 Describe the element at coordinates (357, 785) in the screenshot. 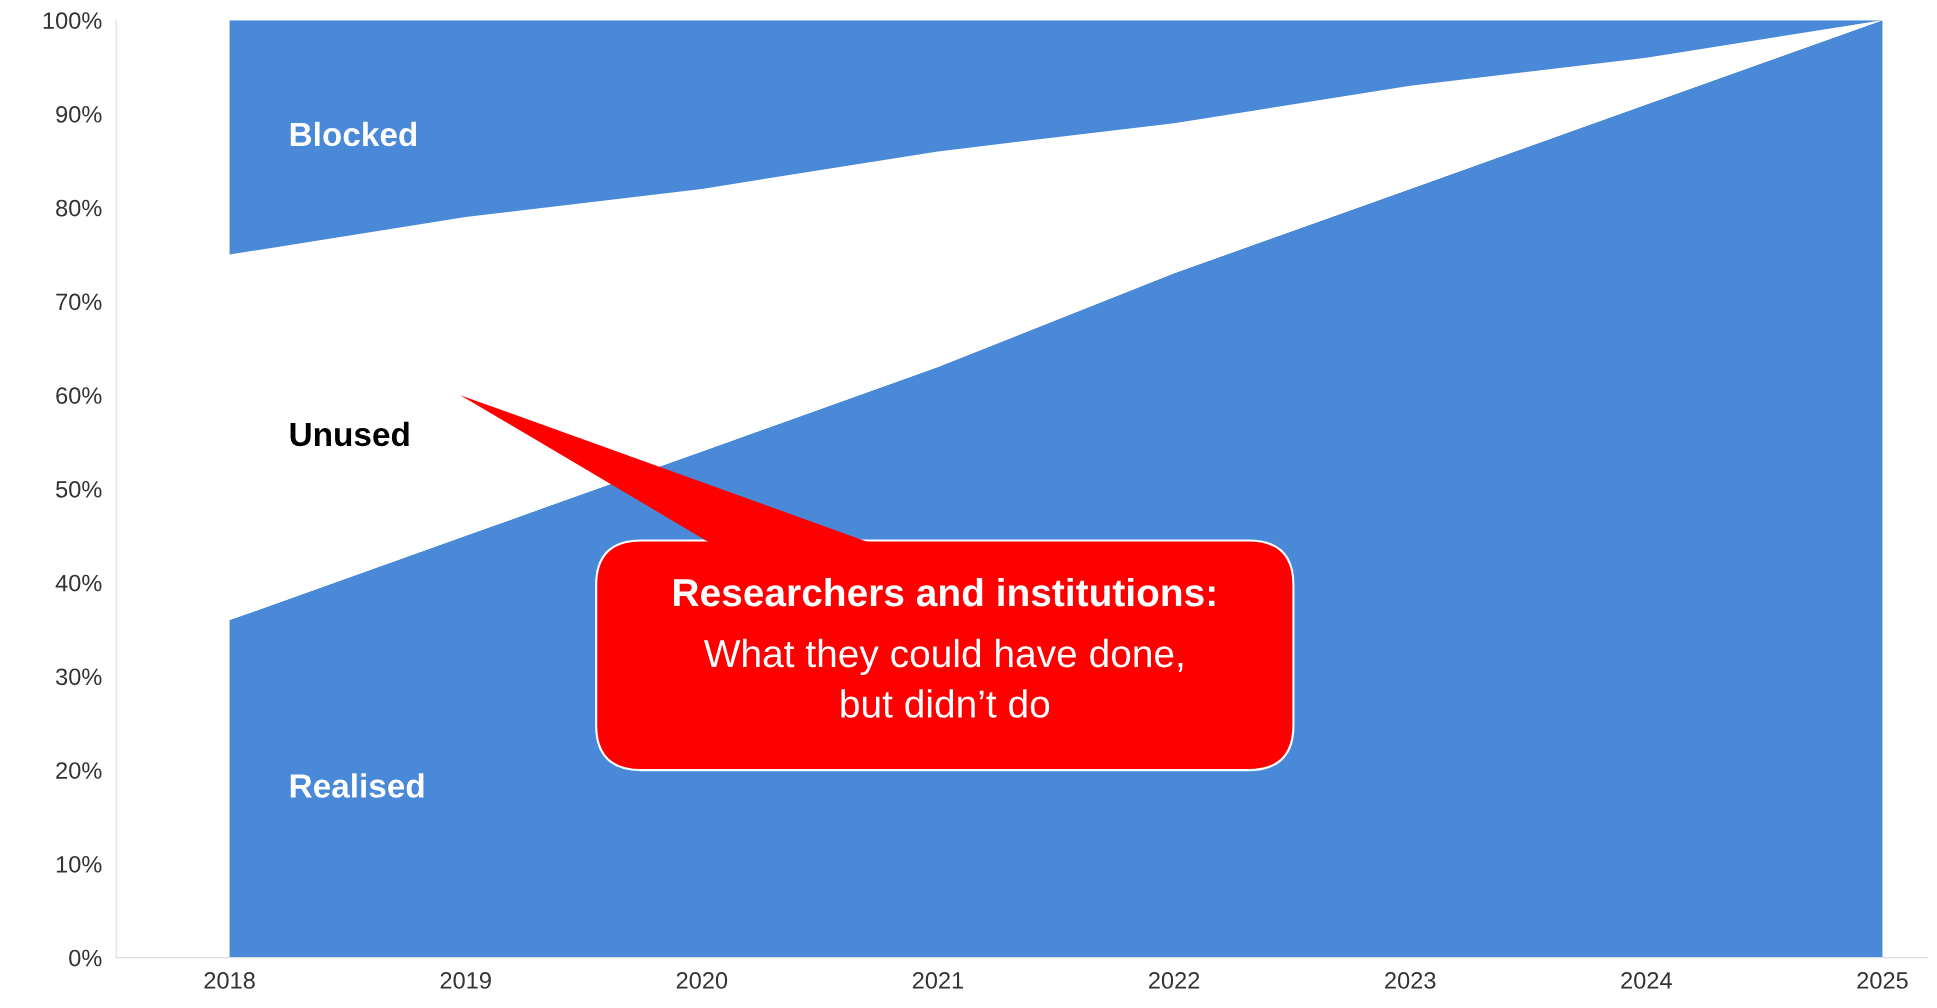

I see `series-label: Realised` at that location.